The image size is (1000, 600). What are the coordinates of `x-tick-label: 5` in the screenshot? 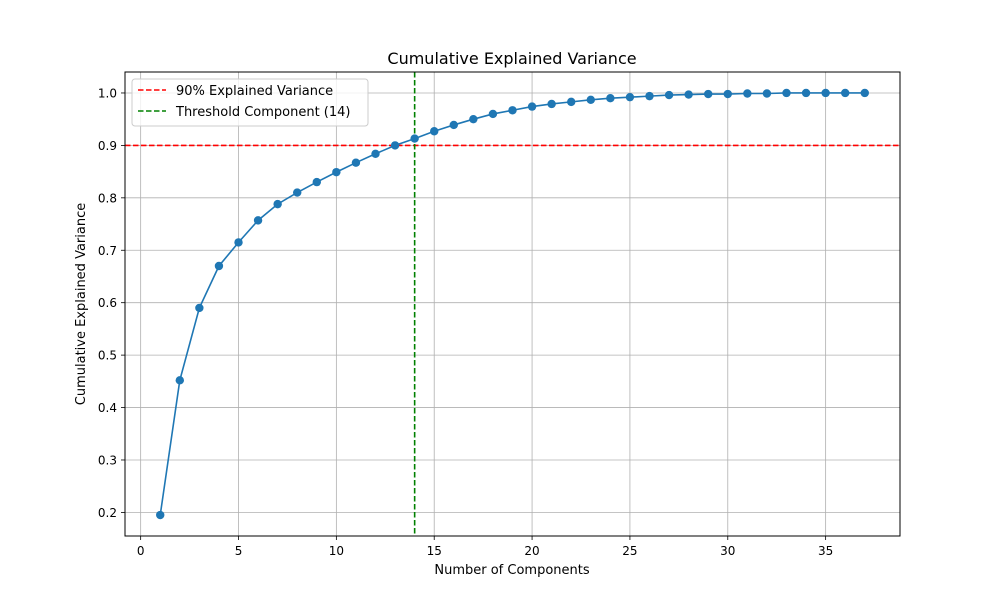 It's located at (239, 551).